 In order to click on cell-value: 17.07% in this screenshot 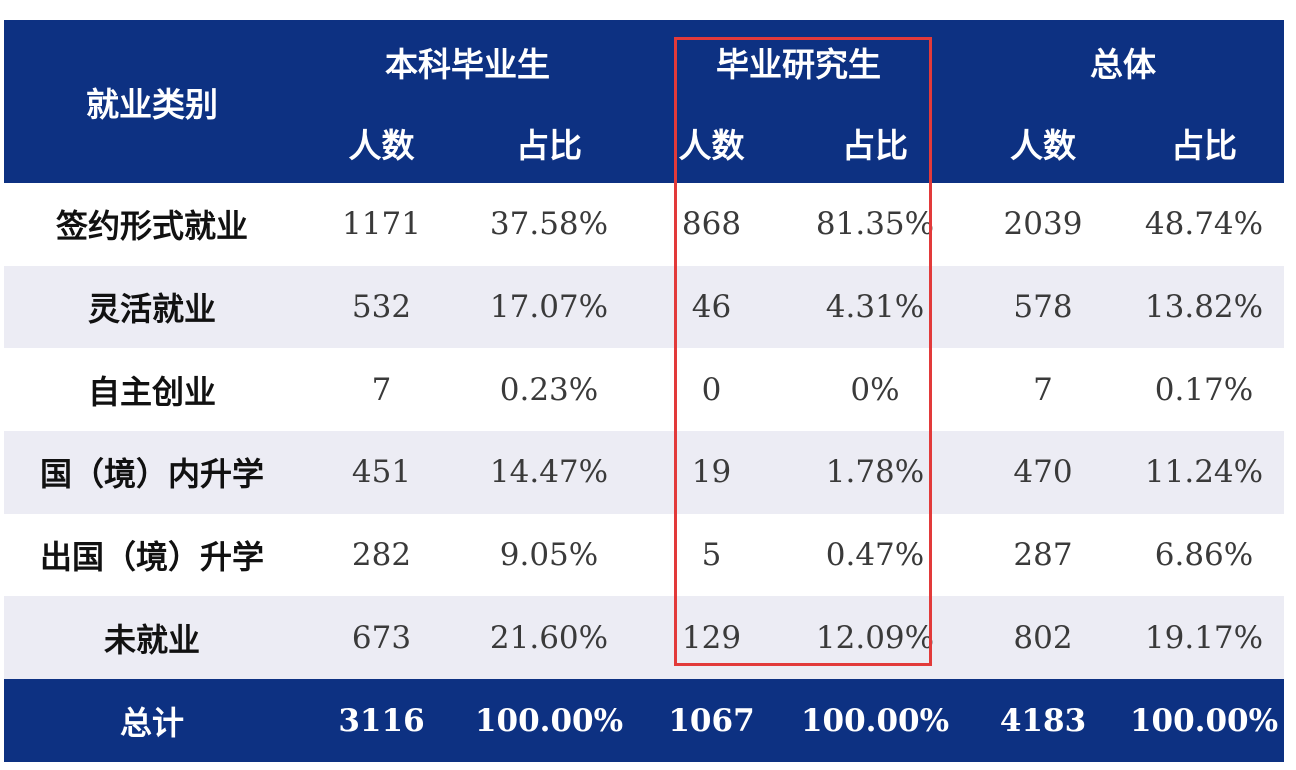, I will do `click(549, 307)`.